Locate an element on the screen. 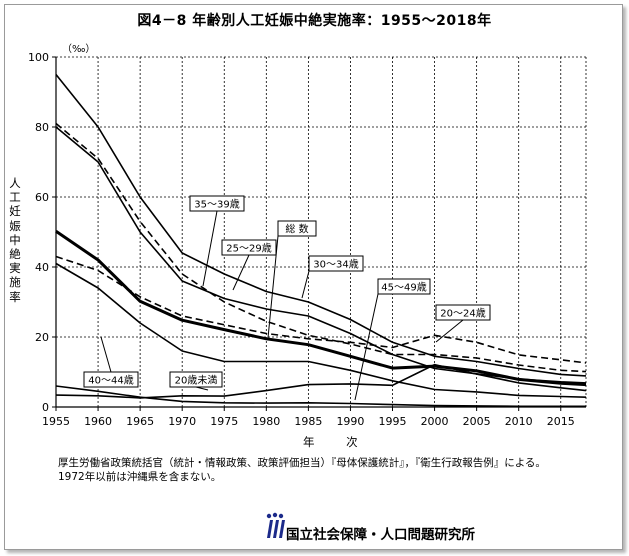  annotation-label: 40～44歳 is located at coordinates (110, 381).